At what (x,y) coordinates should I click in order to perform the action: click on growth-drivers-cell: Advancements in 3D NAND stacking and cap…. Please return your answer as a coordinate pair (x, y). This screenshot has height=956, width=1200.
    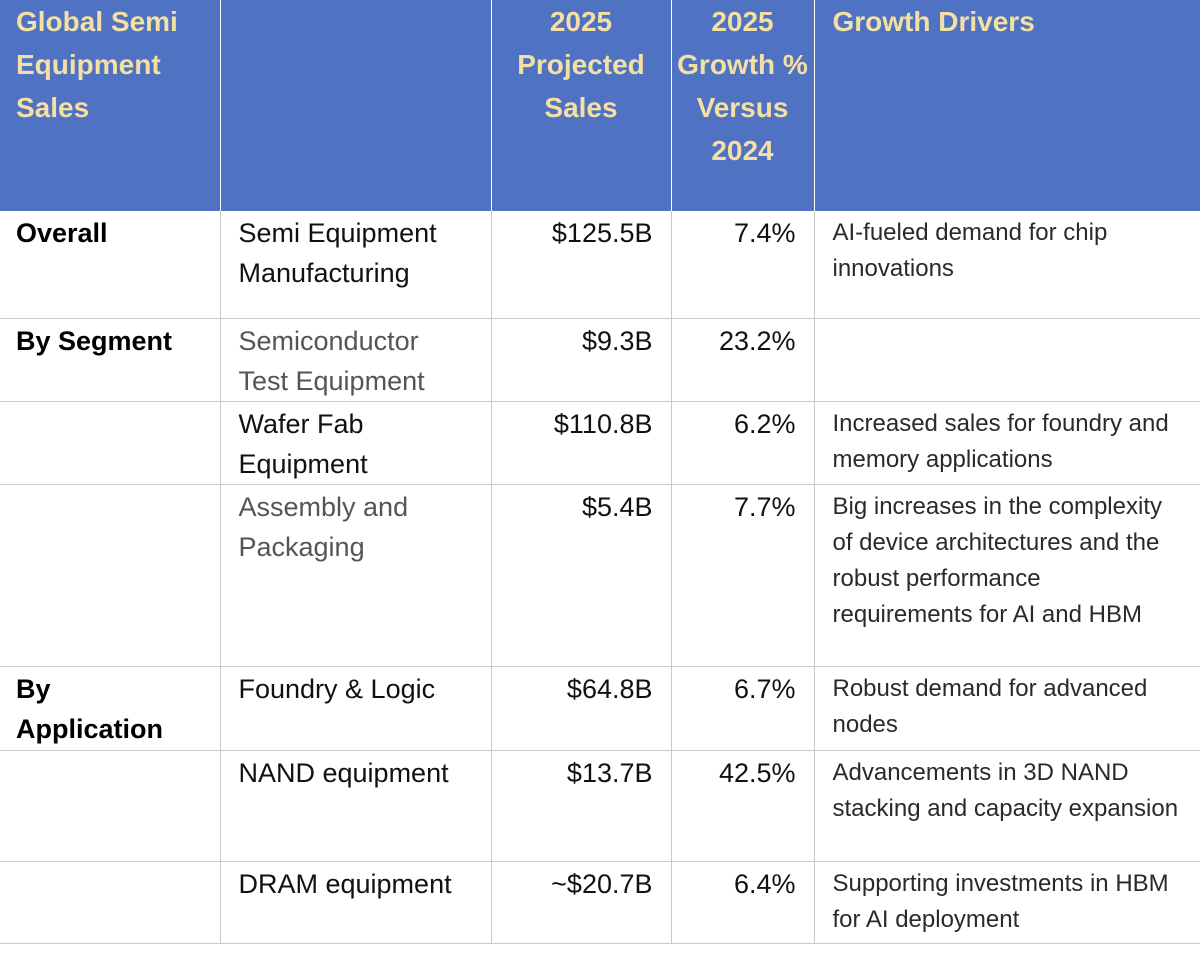
    Looking at the image, I should click on (1007, 806).